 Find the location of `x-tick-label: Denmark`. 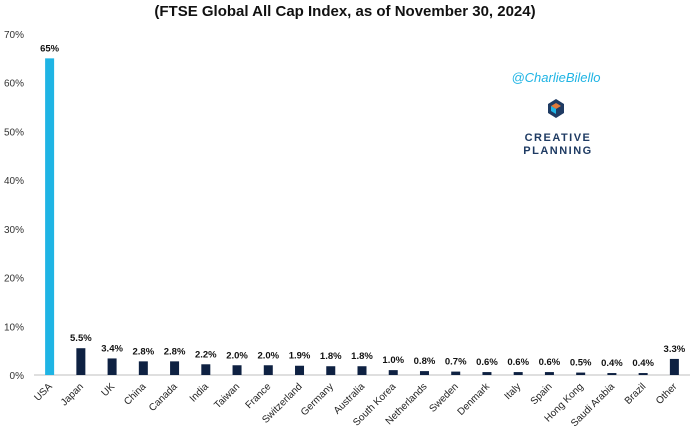

x-tick-label: Denmark is located at coordinates (474, 399).